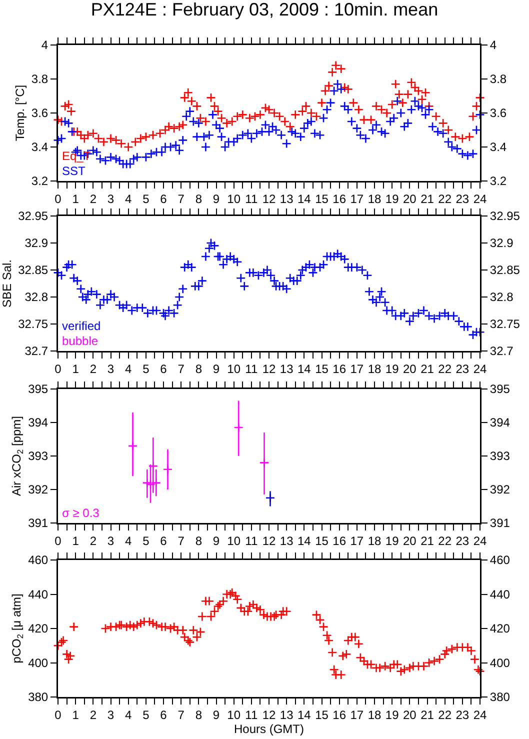 The height and width of the screenshot is (739, 529). Describe the element at coordinates (38, 663) in the screenshot. I see `y-tick-label: 400` at that location.